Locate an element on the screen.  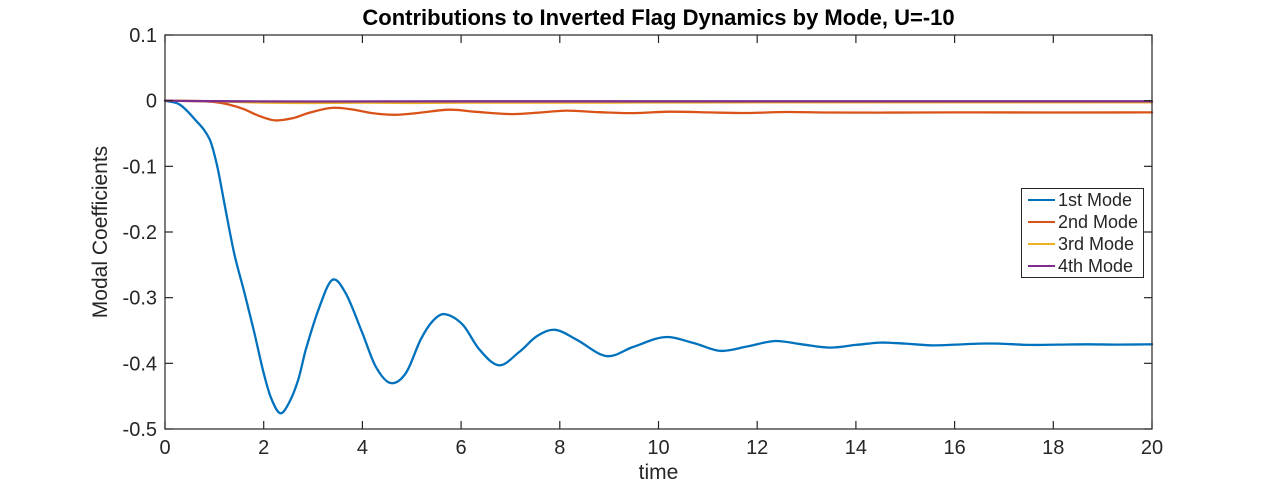
x-tick-label: 4 is located at coordinates (362, 448).